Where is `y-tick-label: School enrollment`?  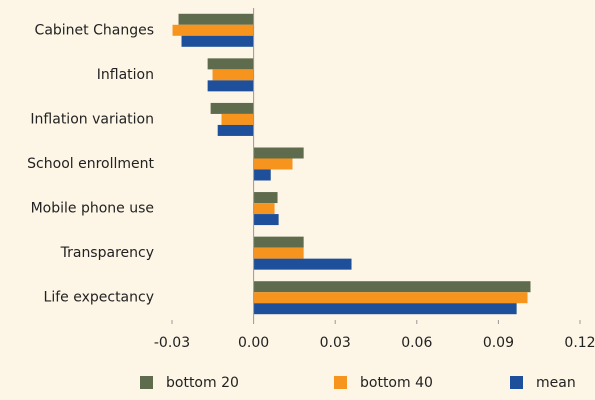
y-tick-label: School enrollment is located at coordinates (90, 164).